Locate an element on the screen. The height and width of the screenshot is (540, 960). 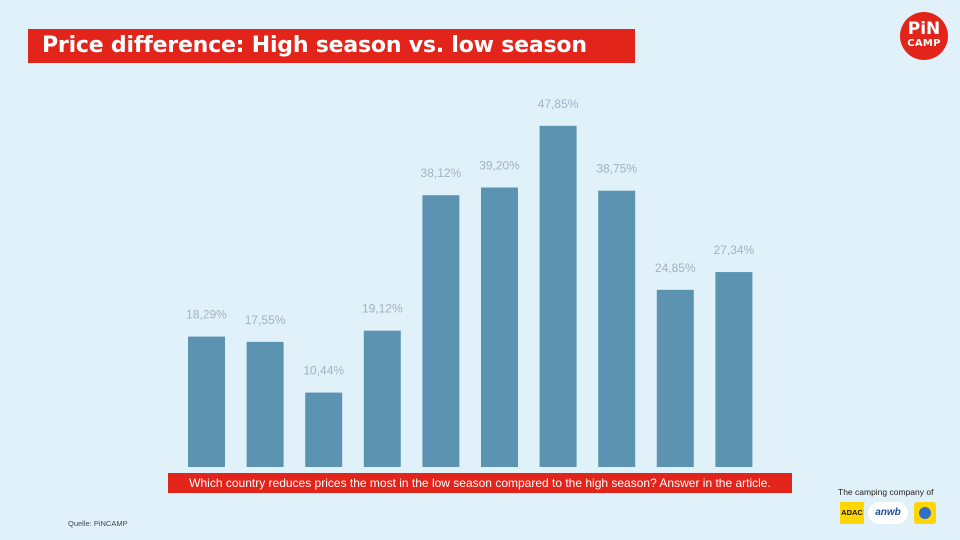
adac-logo: ADAC is located at coordinates (852, 513).